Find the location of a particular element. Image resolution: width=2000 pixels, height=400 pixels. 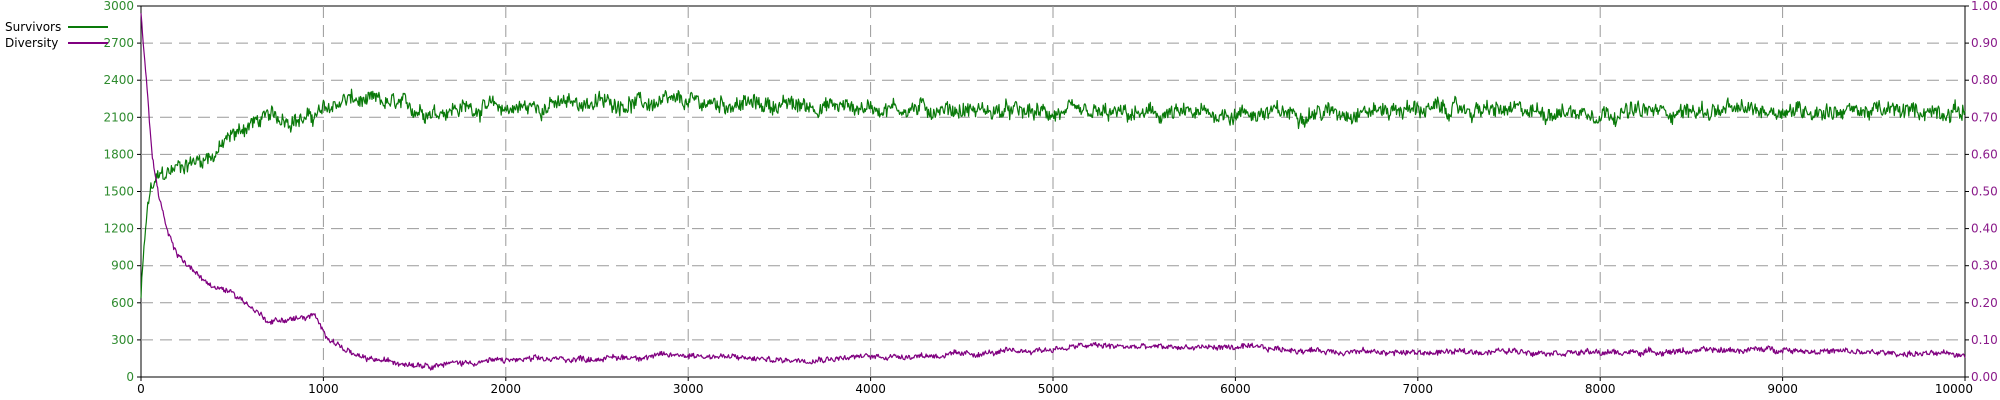

left-tick-label: 1500 is located at coordinates (118, 192).